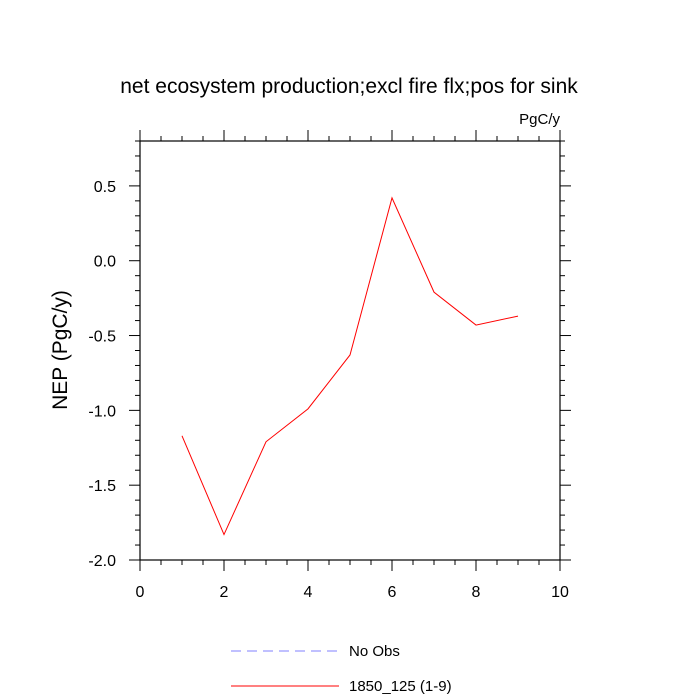  I want to click on x-tick-label: 4, so click(308, 592).